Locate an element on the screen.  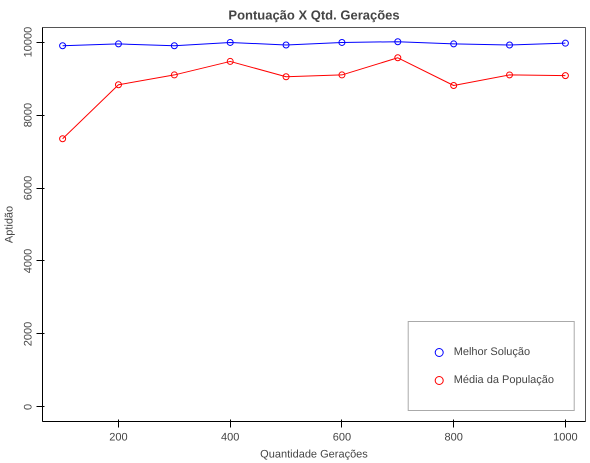
x-tick-label: 200 is located at coordinates (118, 438).